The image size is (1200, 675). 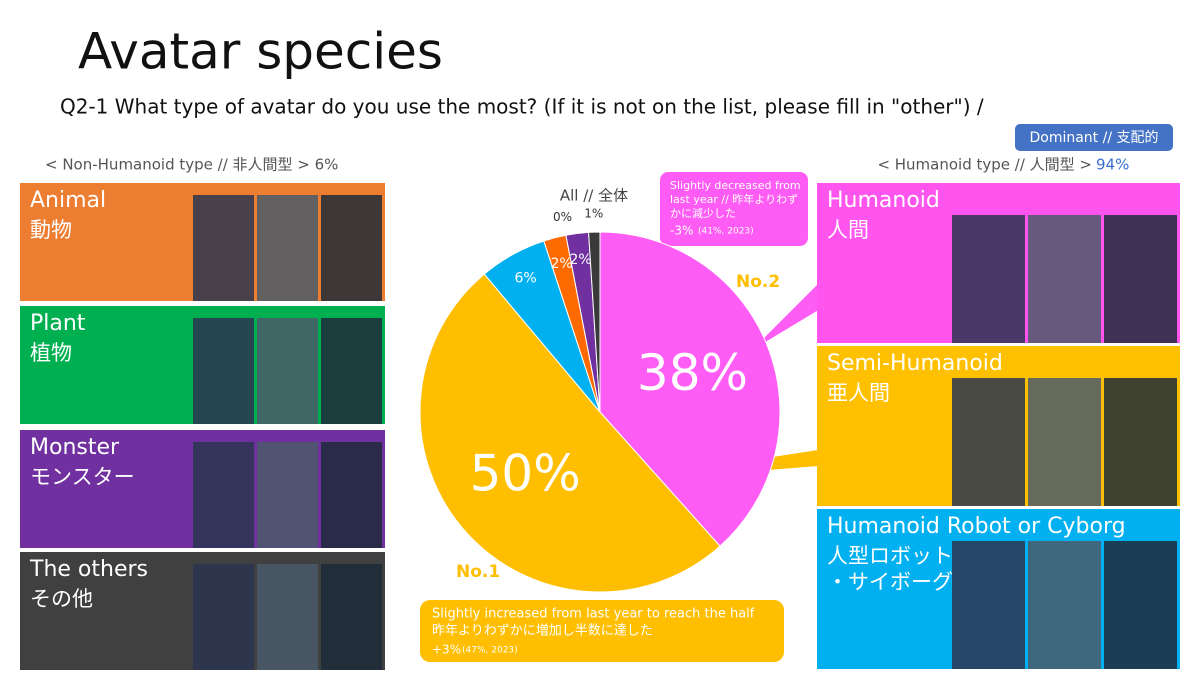 I want to click on panel-label: Animal, so click(x=68, y=200).